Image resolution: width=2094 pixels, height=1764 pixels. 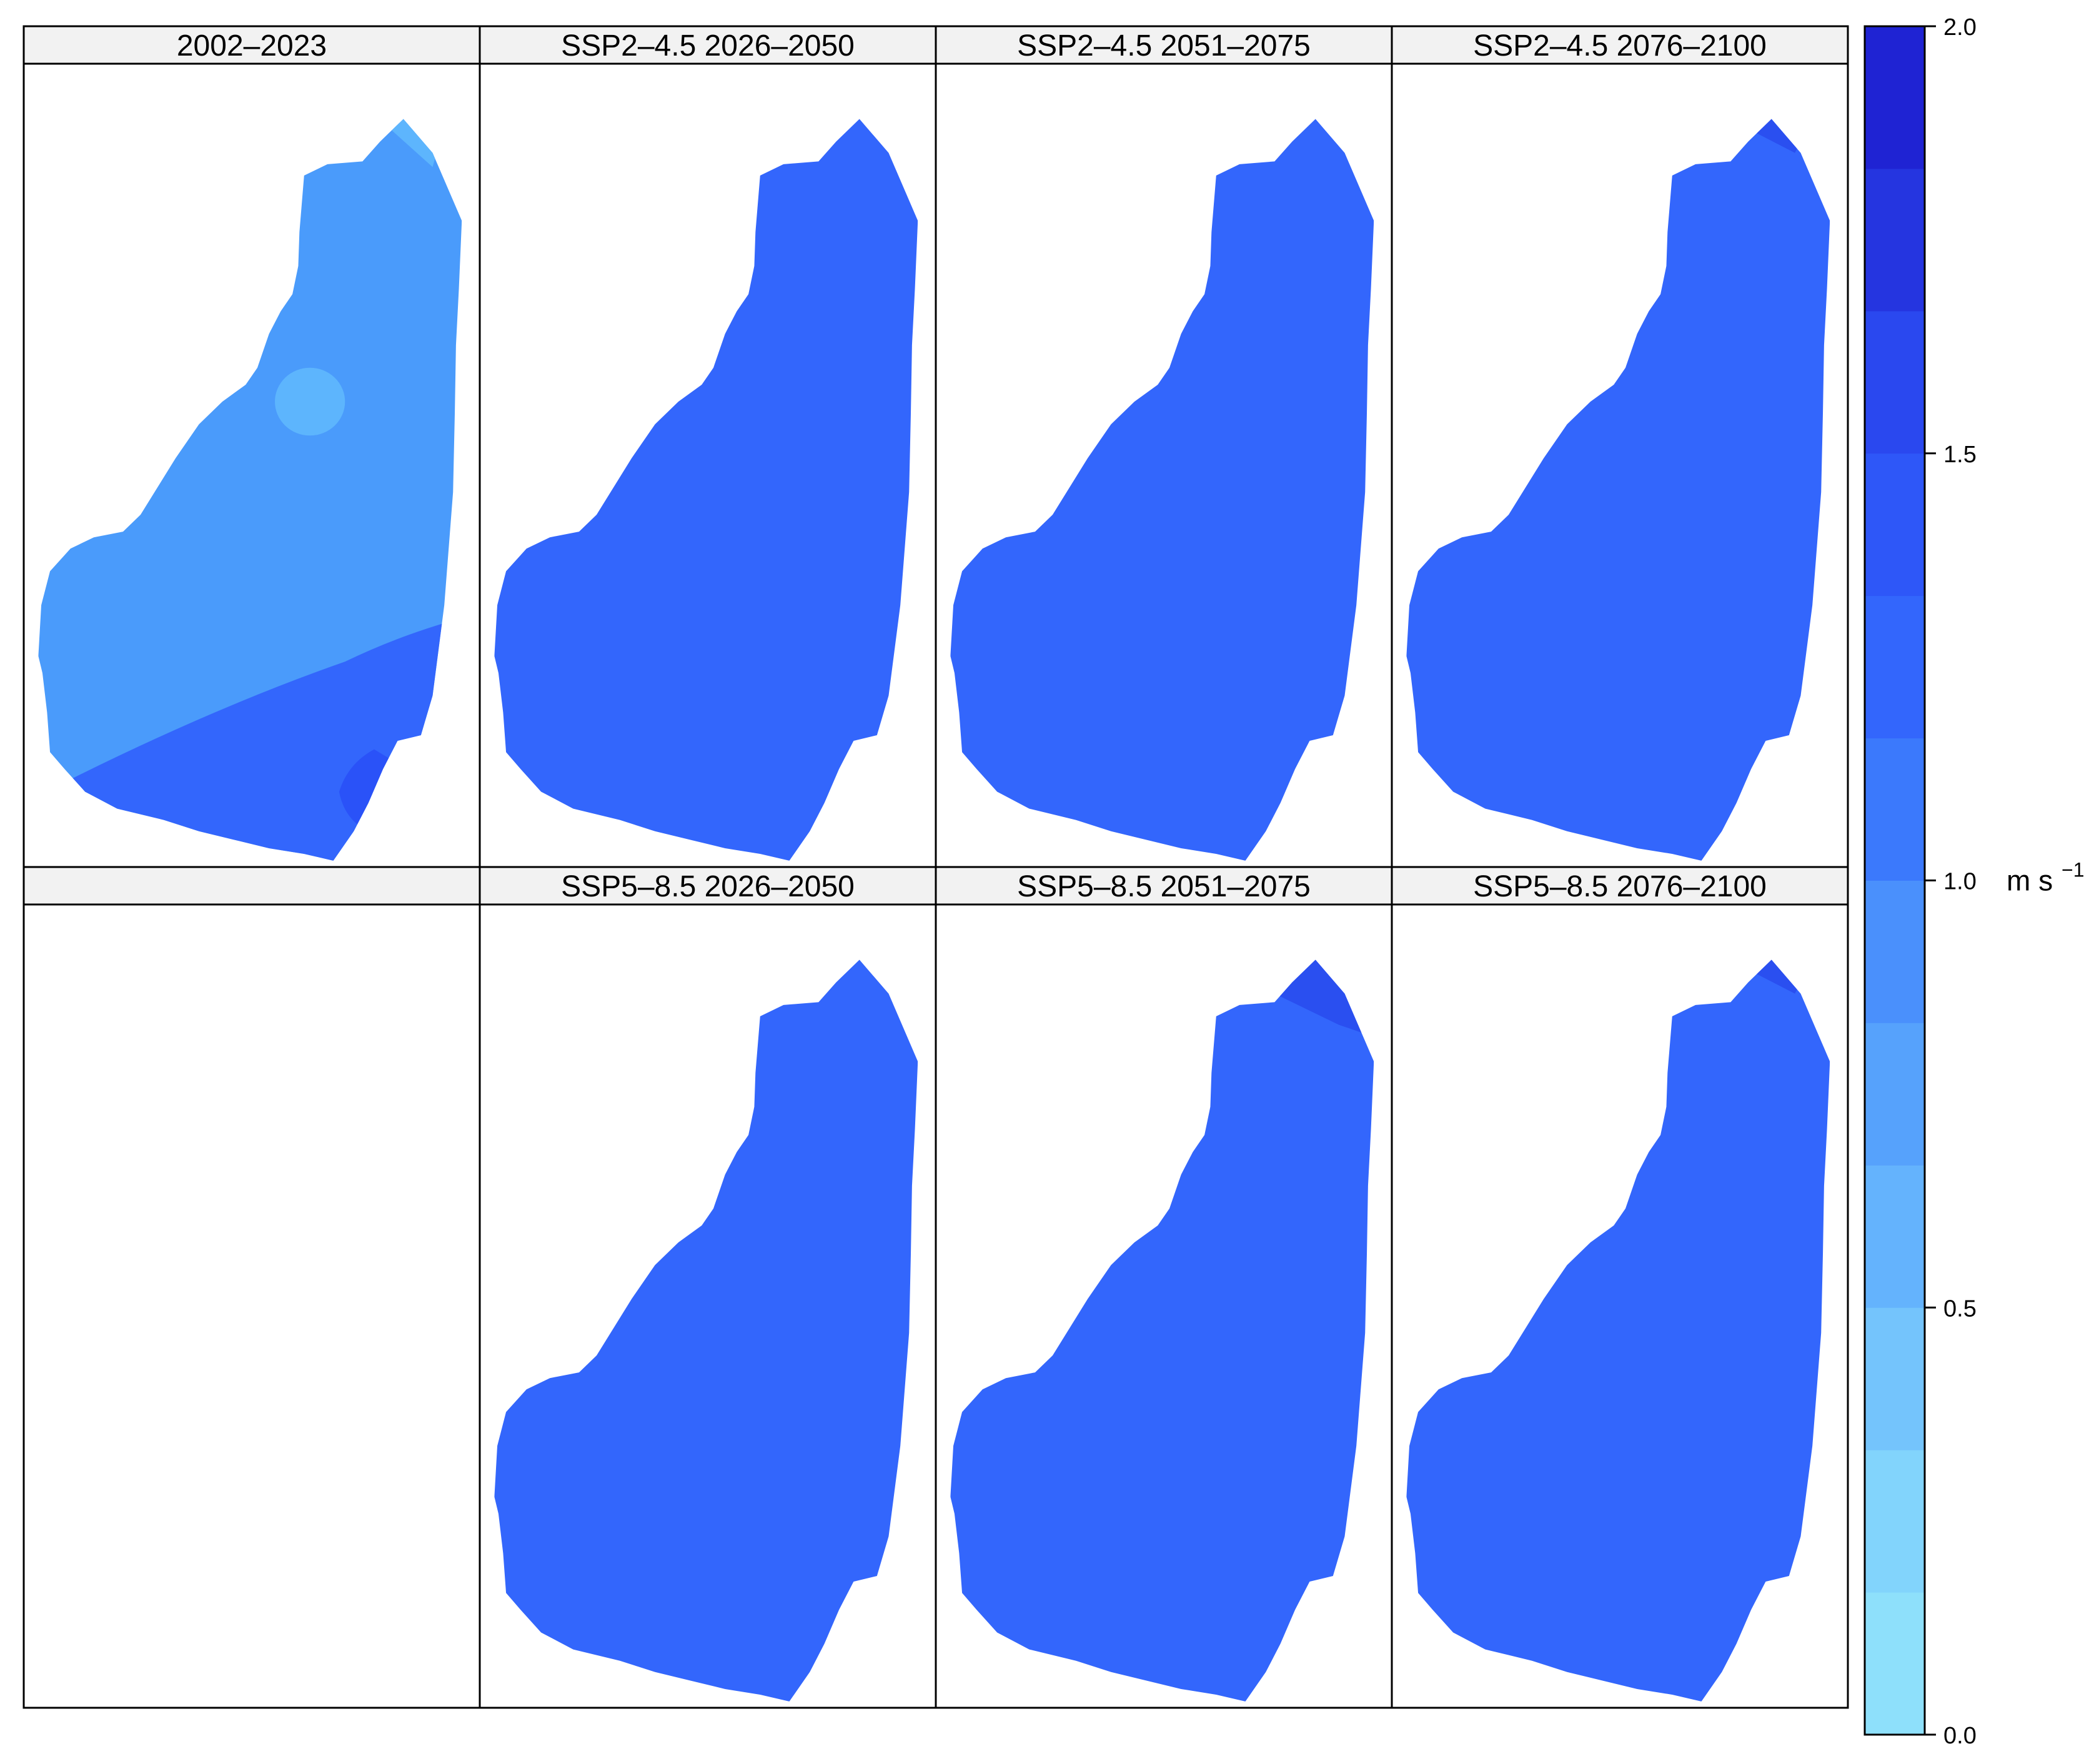 I want to click on map-panel: SSP2–4.5 2076–2100, so click(x=1620, y=446).